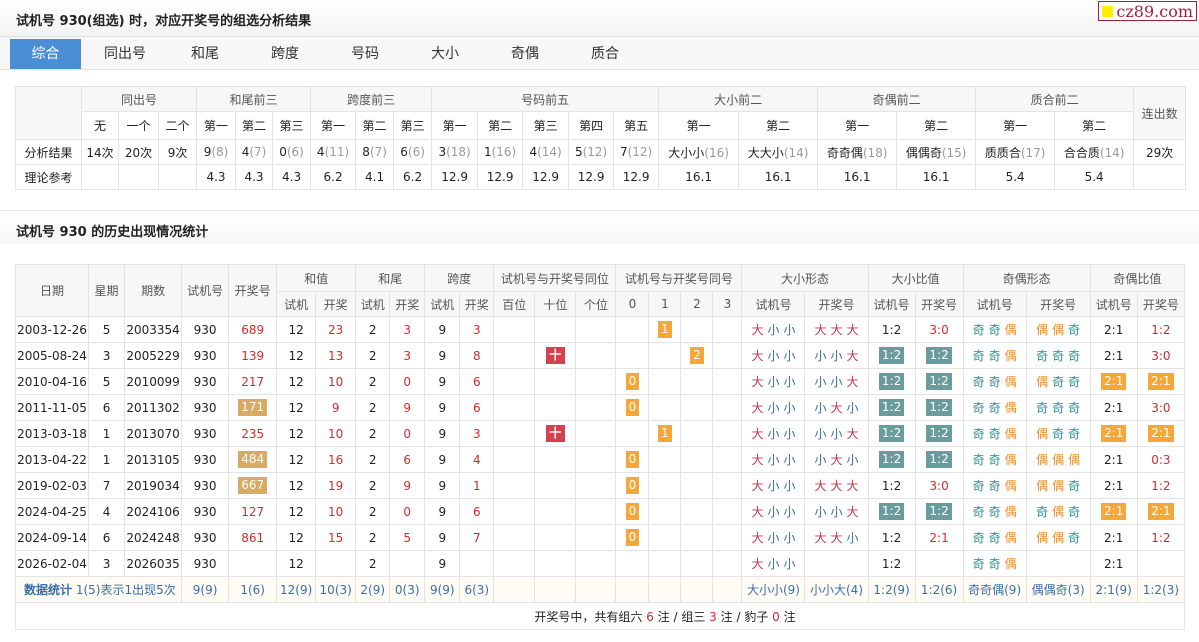 Image resolution: width=1199 pixels, height=642 pixels. I want to click on issue-cell: 2013105, so click(153, 459).